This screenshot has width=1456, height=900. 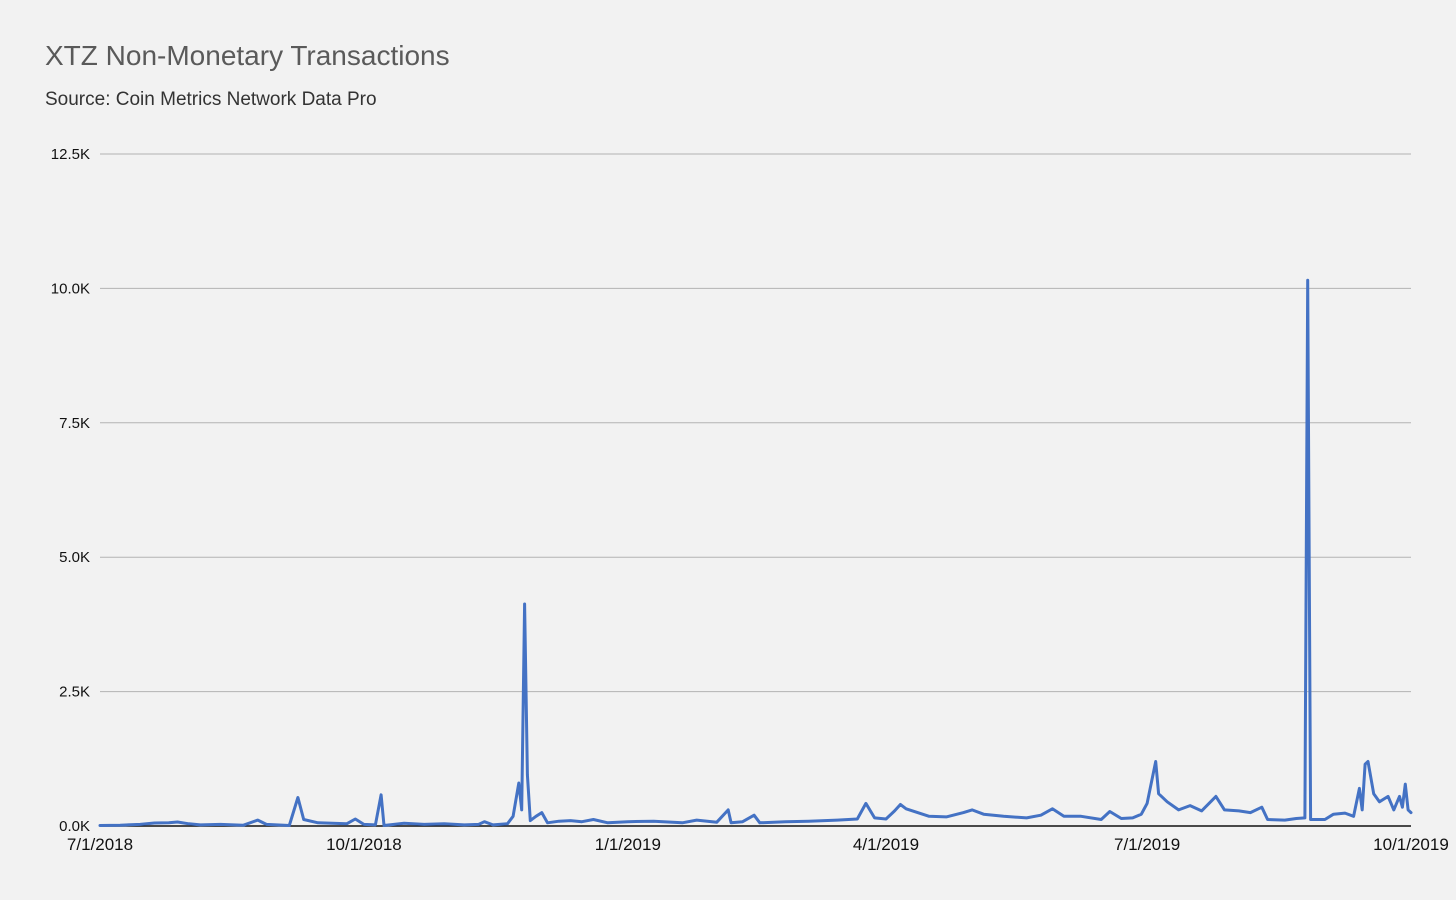 I want to click on chart-subtitle: Source: Coin Metrics Network Data Pro, so click(x=211, y=99).